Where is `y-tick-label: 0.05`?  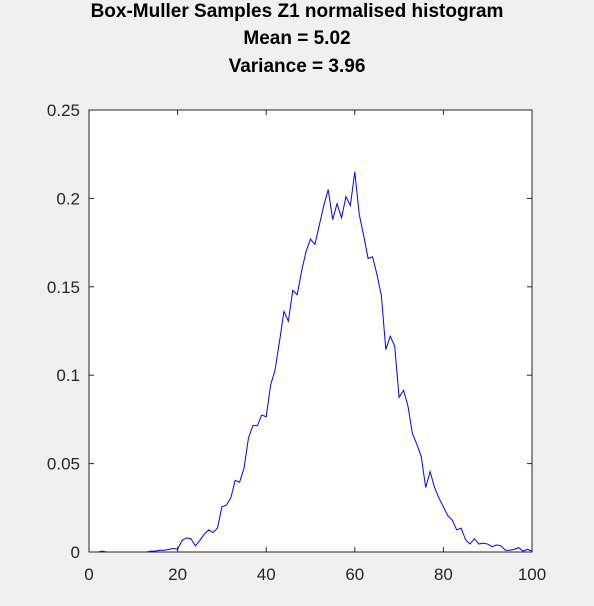
y-tick-label: 0.05 is located at coordinates (63, 464).